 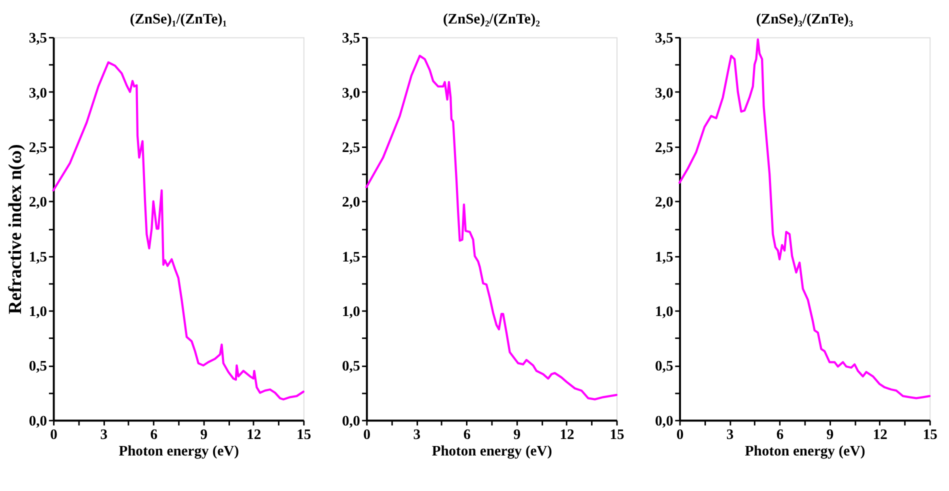 What do you see at coordinates (491, 20) in the screenshot?
I see `chart-title: (ZnSe)₂/(ZnTe)₂` at bounding box center [491, 20].